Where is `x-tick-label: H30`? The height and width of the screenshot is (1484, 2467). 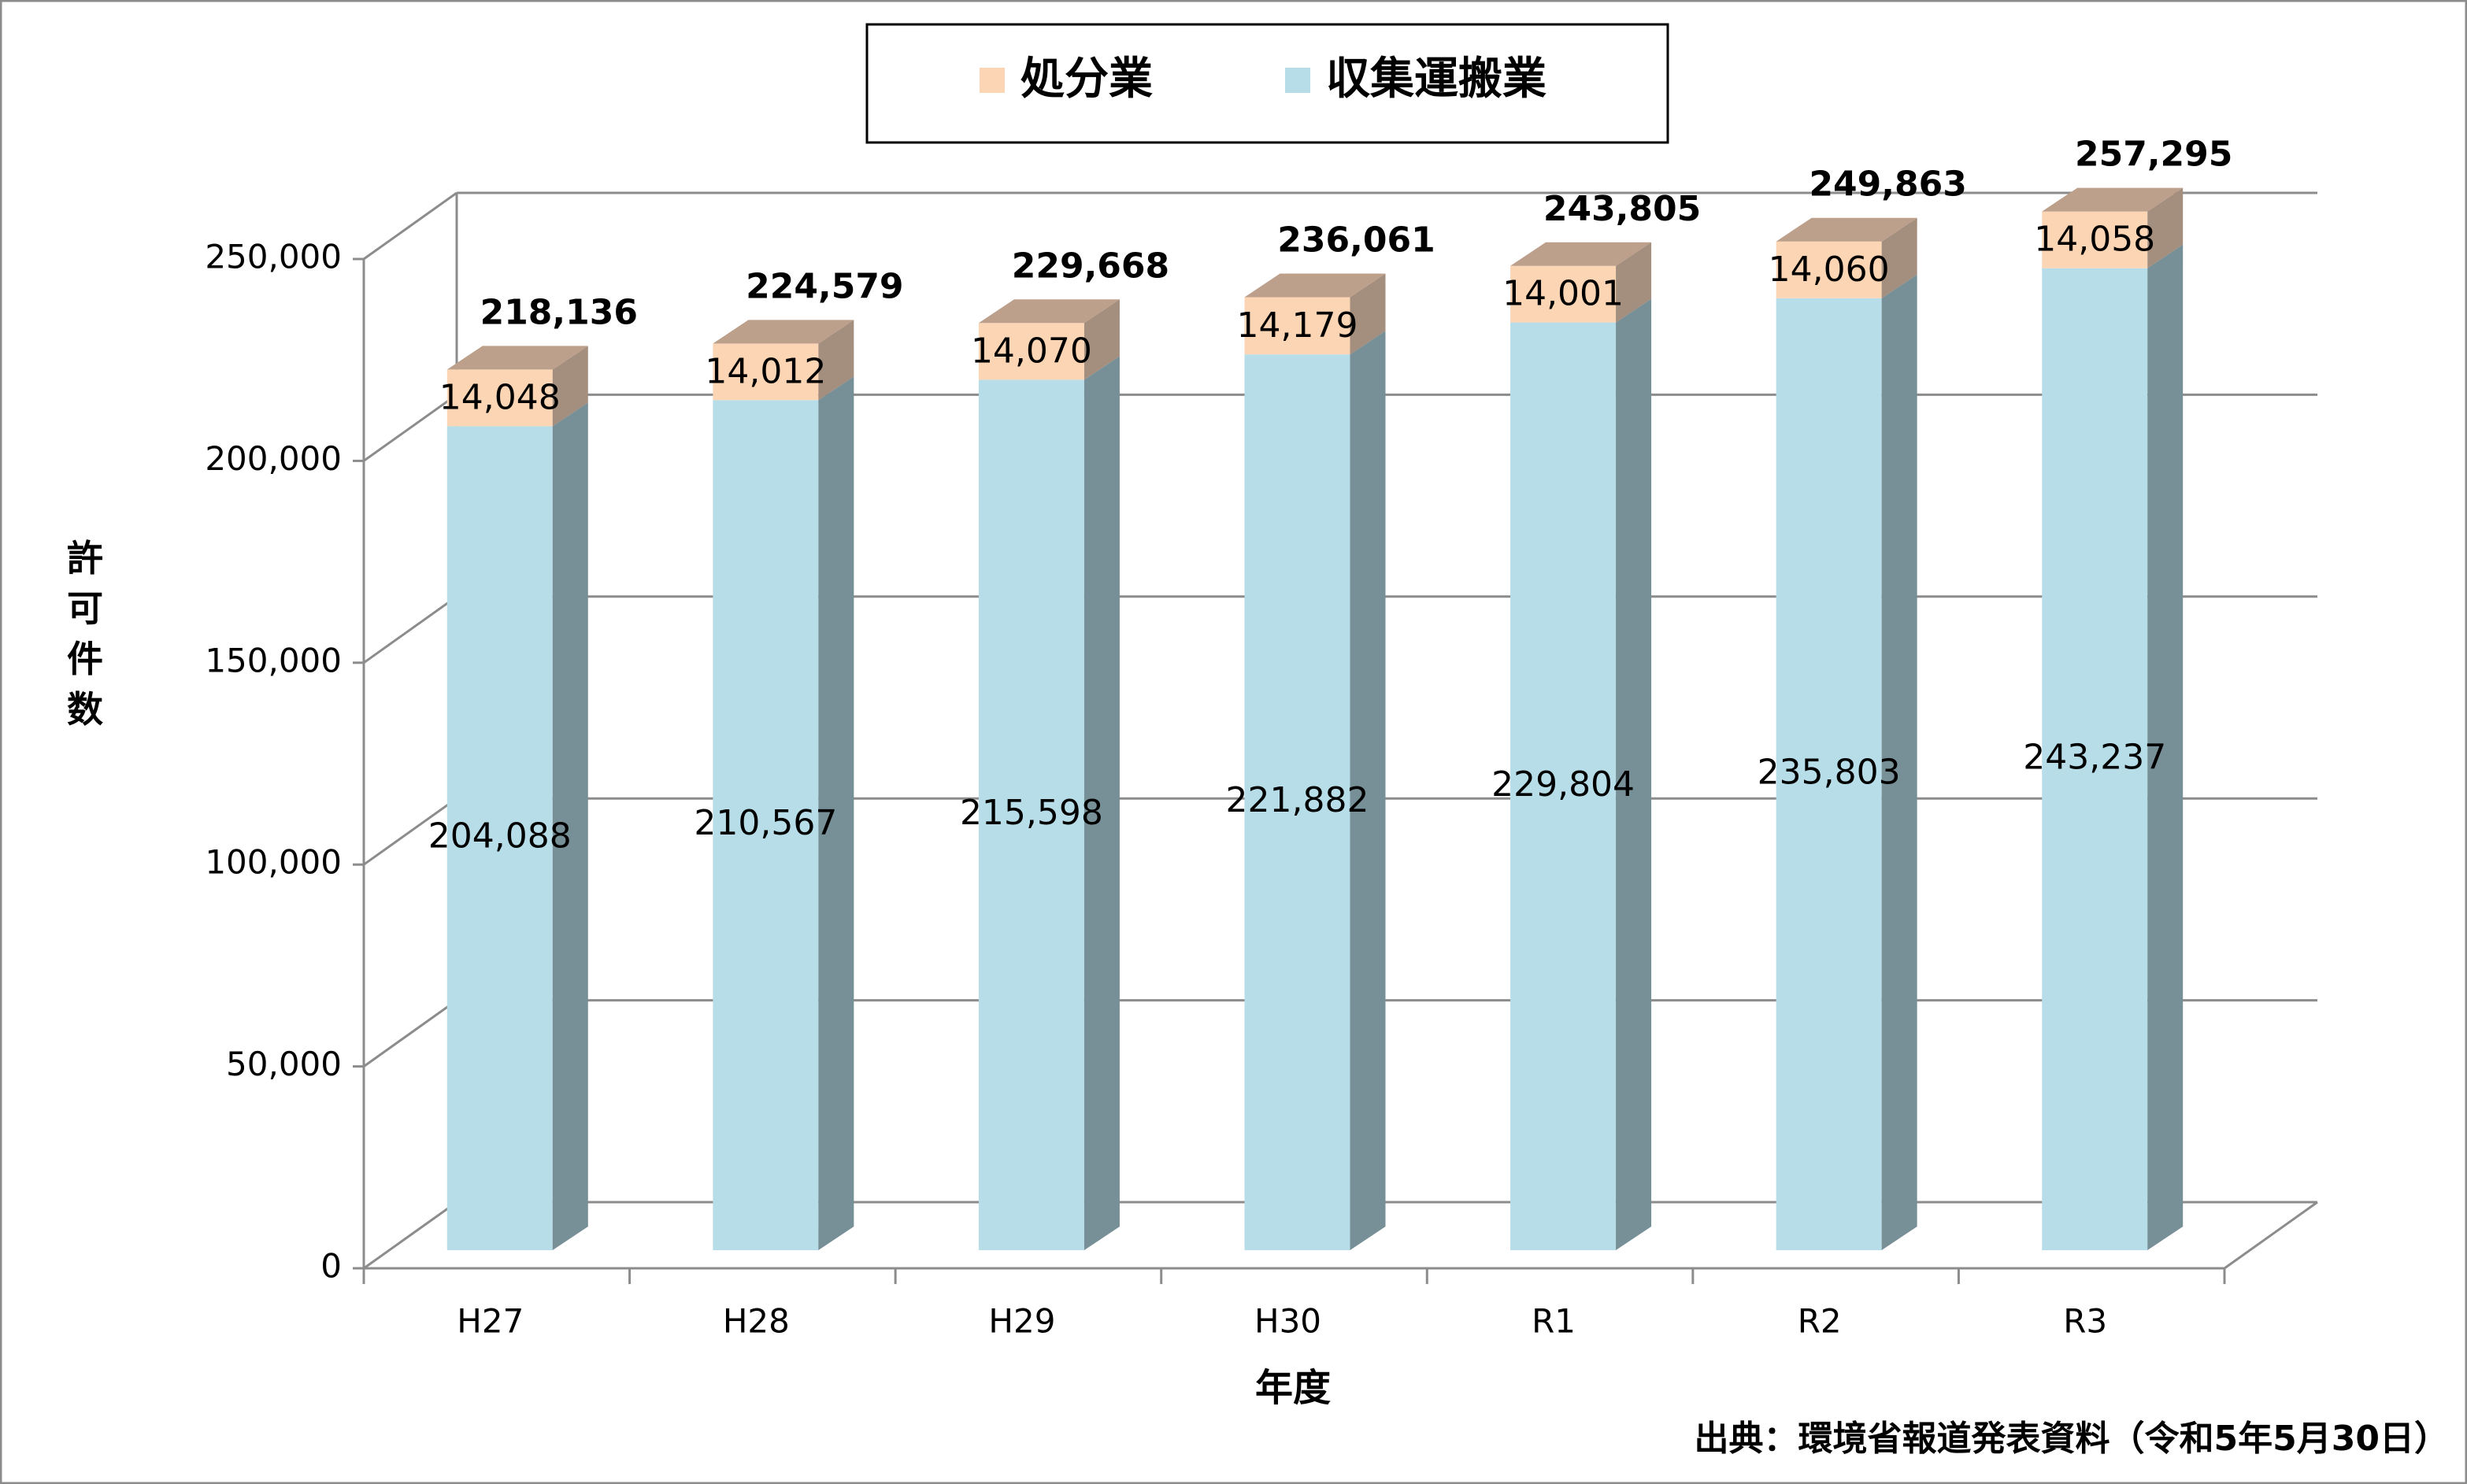
x-tick-label: H30 is located at coordinates (1287, 1322).